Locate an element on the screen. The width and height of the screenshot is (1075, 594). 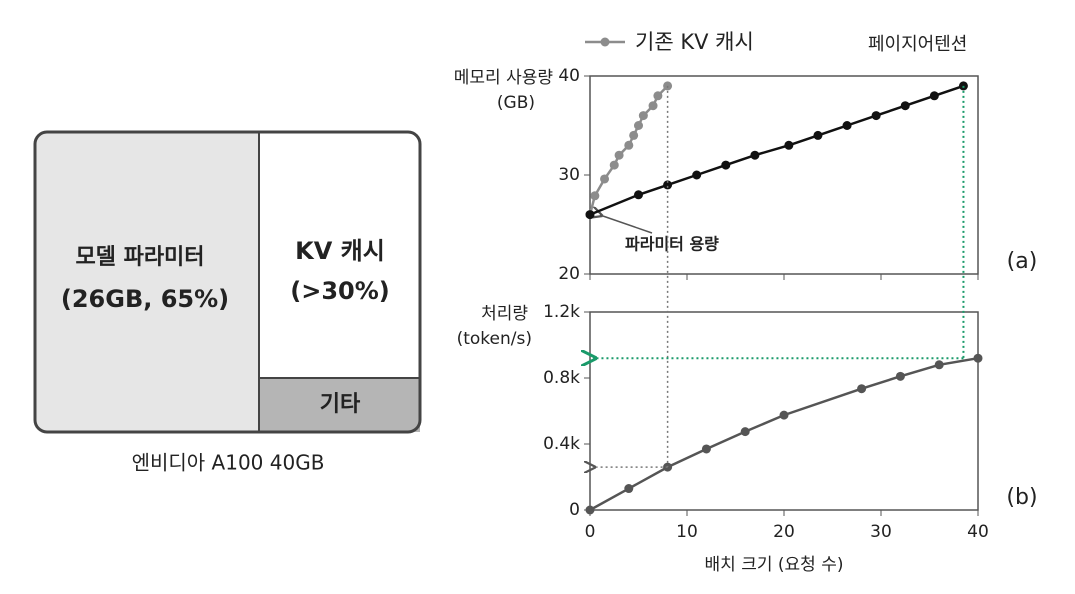
annotation: 파라미터 용량 is located at coordinates (672, 244).